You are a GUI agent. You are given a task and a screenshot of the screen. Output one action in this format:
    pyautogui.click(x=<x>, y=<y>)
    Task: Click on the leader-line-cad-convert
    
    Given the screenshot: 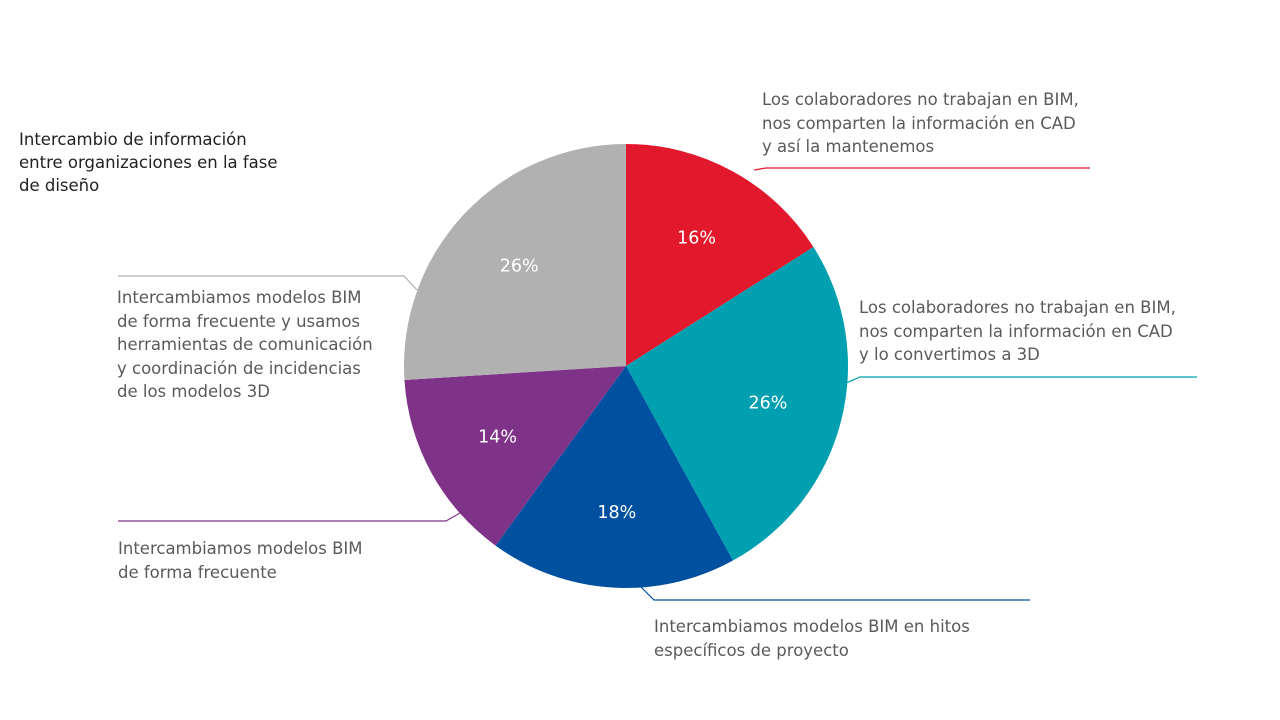 What is the action you would take?
    pyautogui.click(x=1021, y=380)
    